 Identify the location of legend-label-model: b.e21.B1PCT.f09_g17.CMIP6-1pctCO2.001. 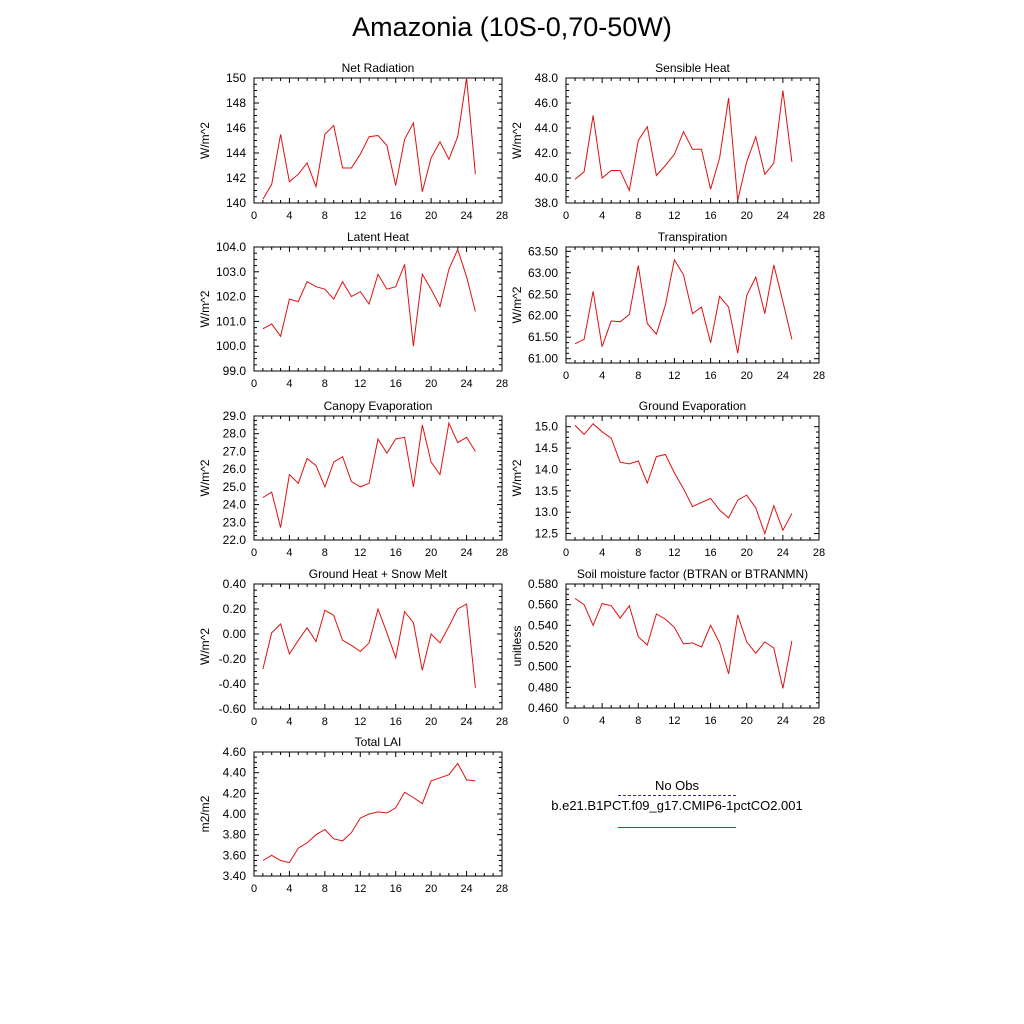
(677, 805).